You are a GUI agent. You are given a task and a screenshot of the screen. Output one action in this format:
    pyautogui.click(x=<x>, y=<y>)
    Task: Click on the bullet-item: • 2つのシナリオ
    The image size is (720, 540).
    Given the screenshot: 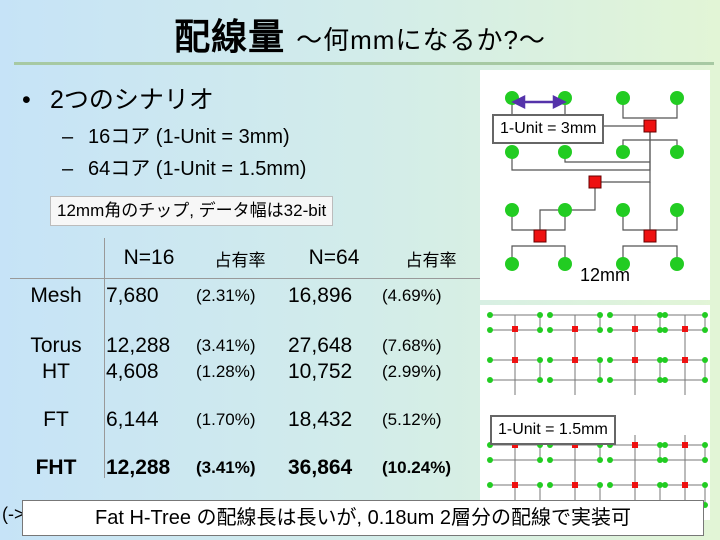 What is the action you would take?
    pyautogui.click(x=118, y=98)
    